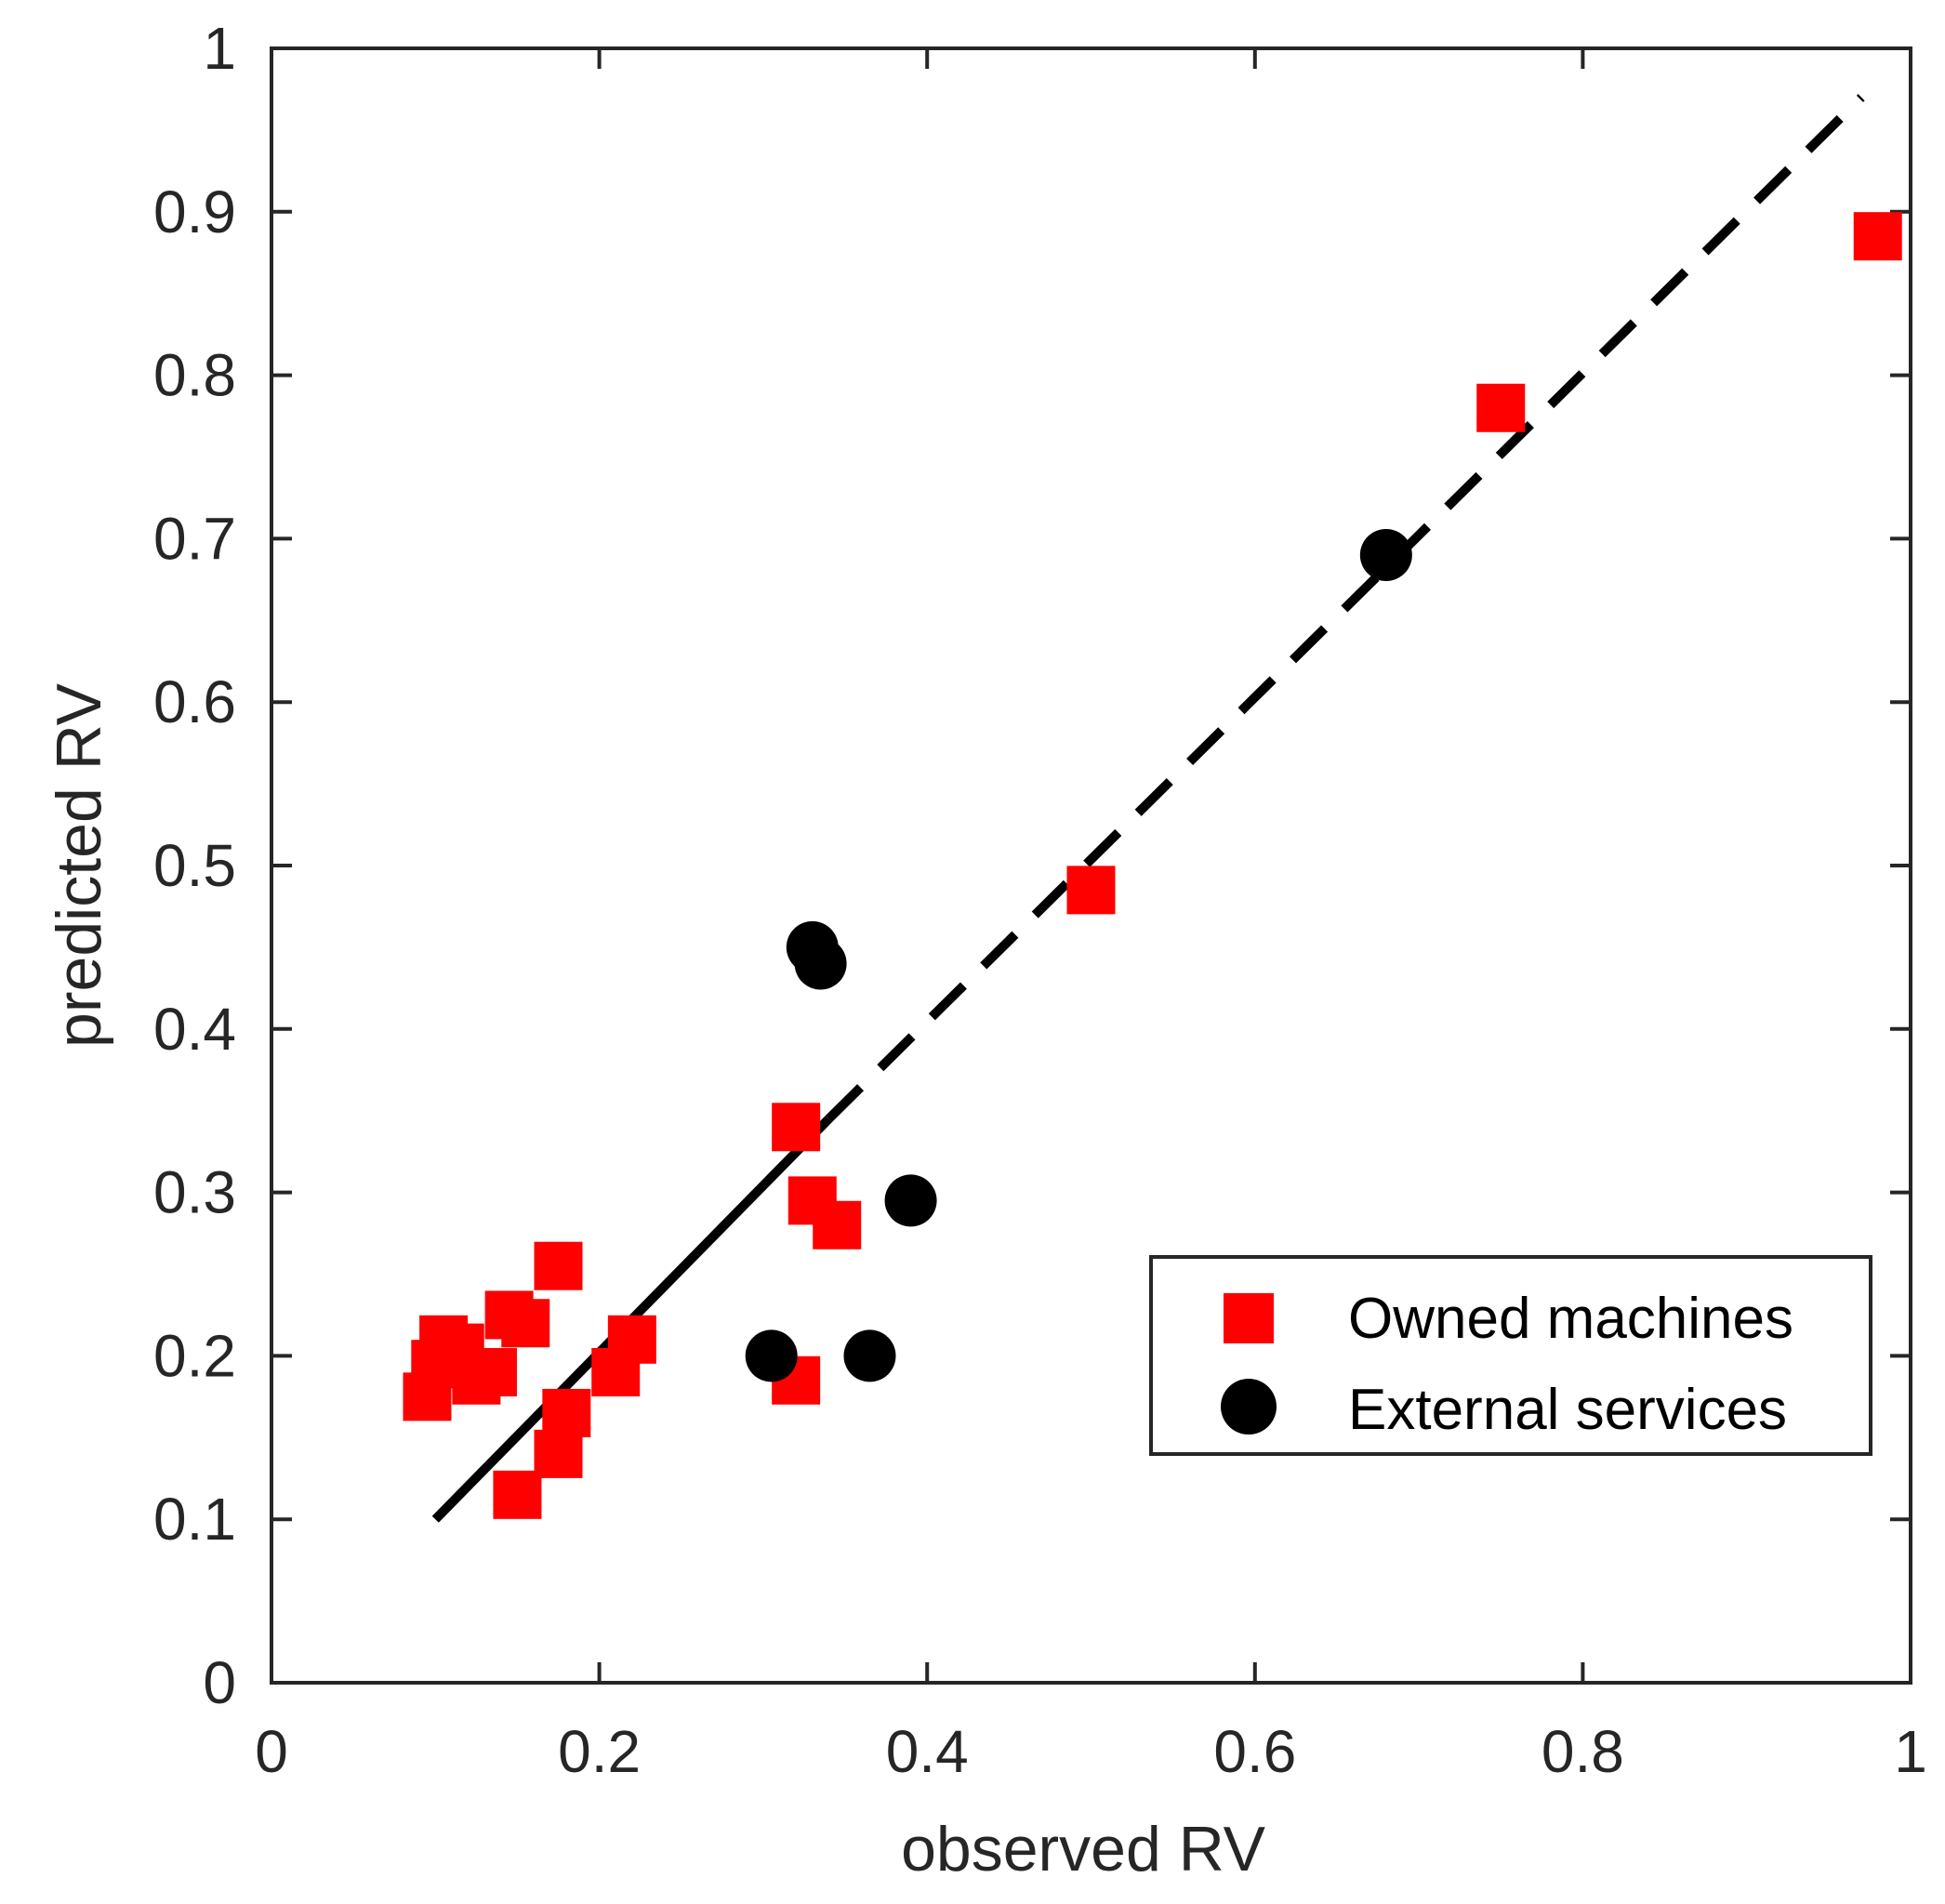 The width and height of the screenshot is (1945, 1904). What do you see at coordinates (79, 865) in the screenshot?
I see `y-axis-label: predicted RV` at bounding box center [79, 865].